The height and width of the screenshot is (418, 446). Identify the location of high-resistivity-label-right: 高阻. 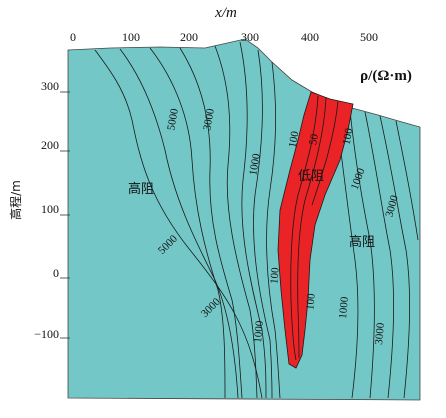
(362, 242).